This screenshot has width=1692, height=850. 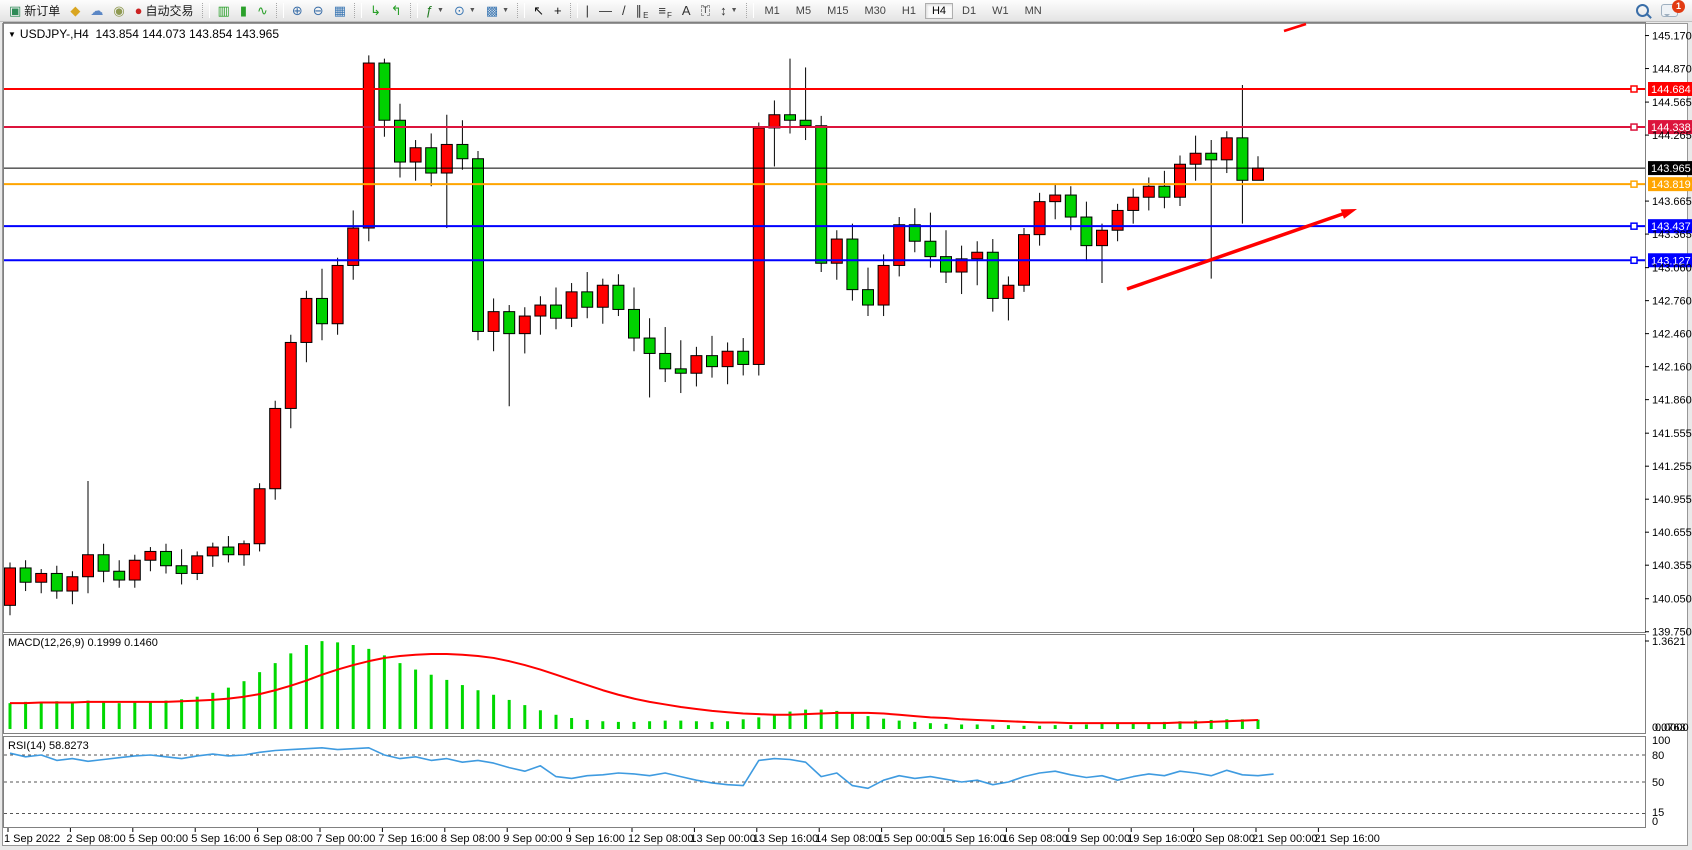 What do you see at coordinates (642, 10) in the screenshot?
I see `channel-button: ∥ E` at bounding box center [642, 10].